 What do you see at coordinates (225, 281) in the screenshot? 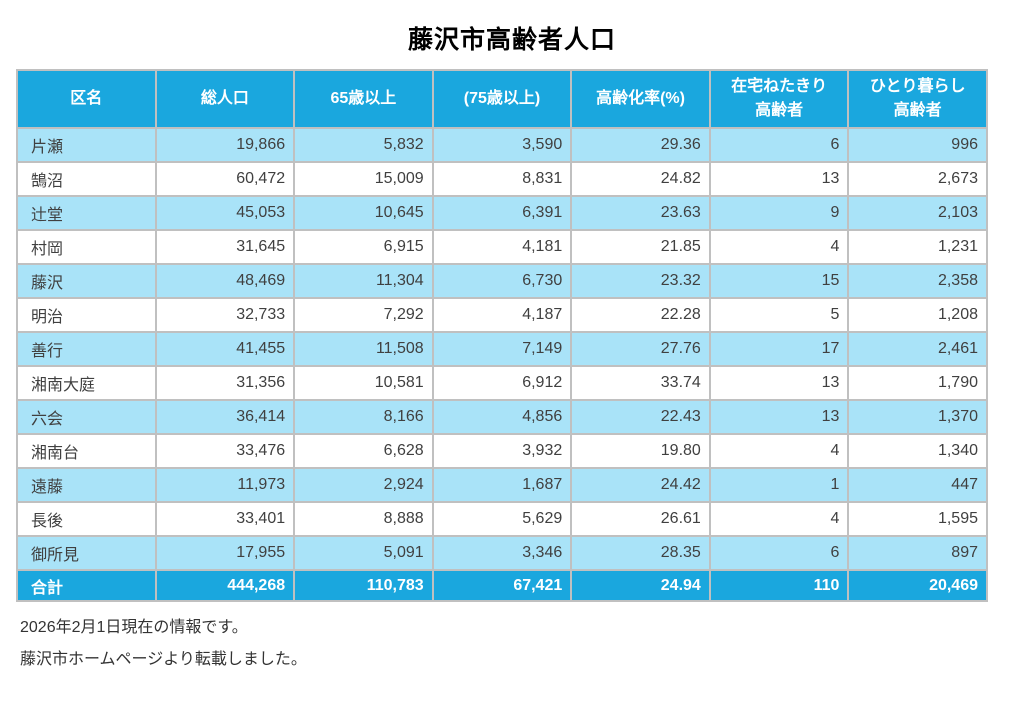
I see `value-cell: 48,469` at bounding box center [225, 281].